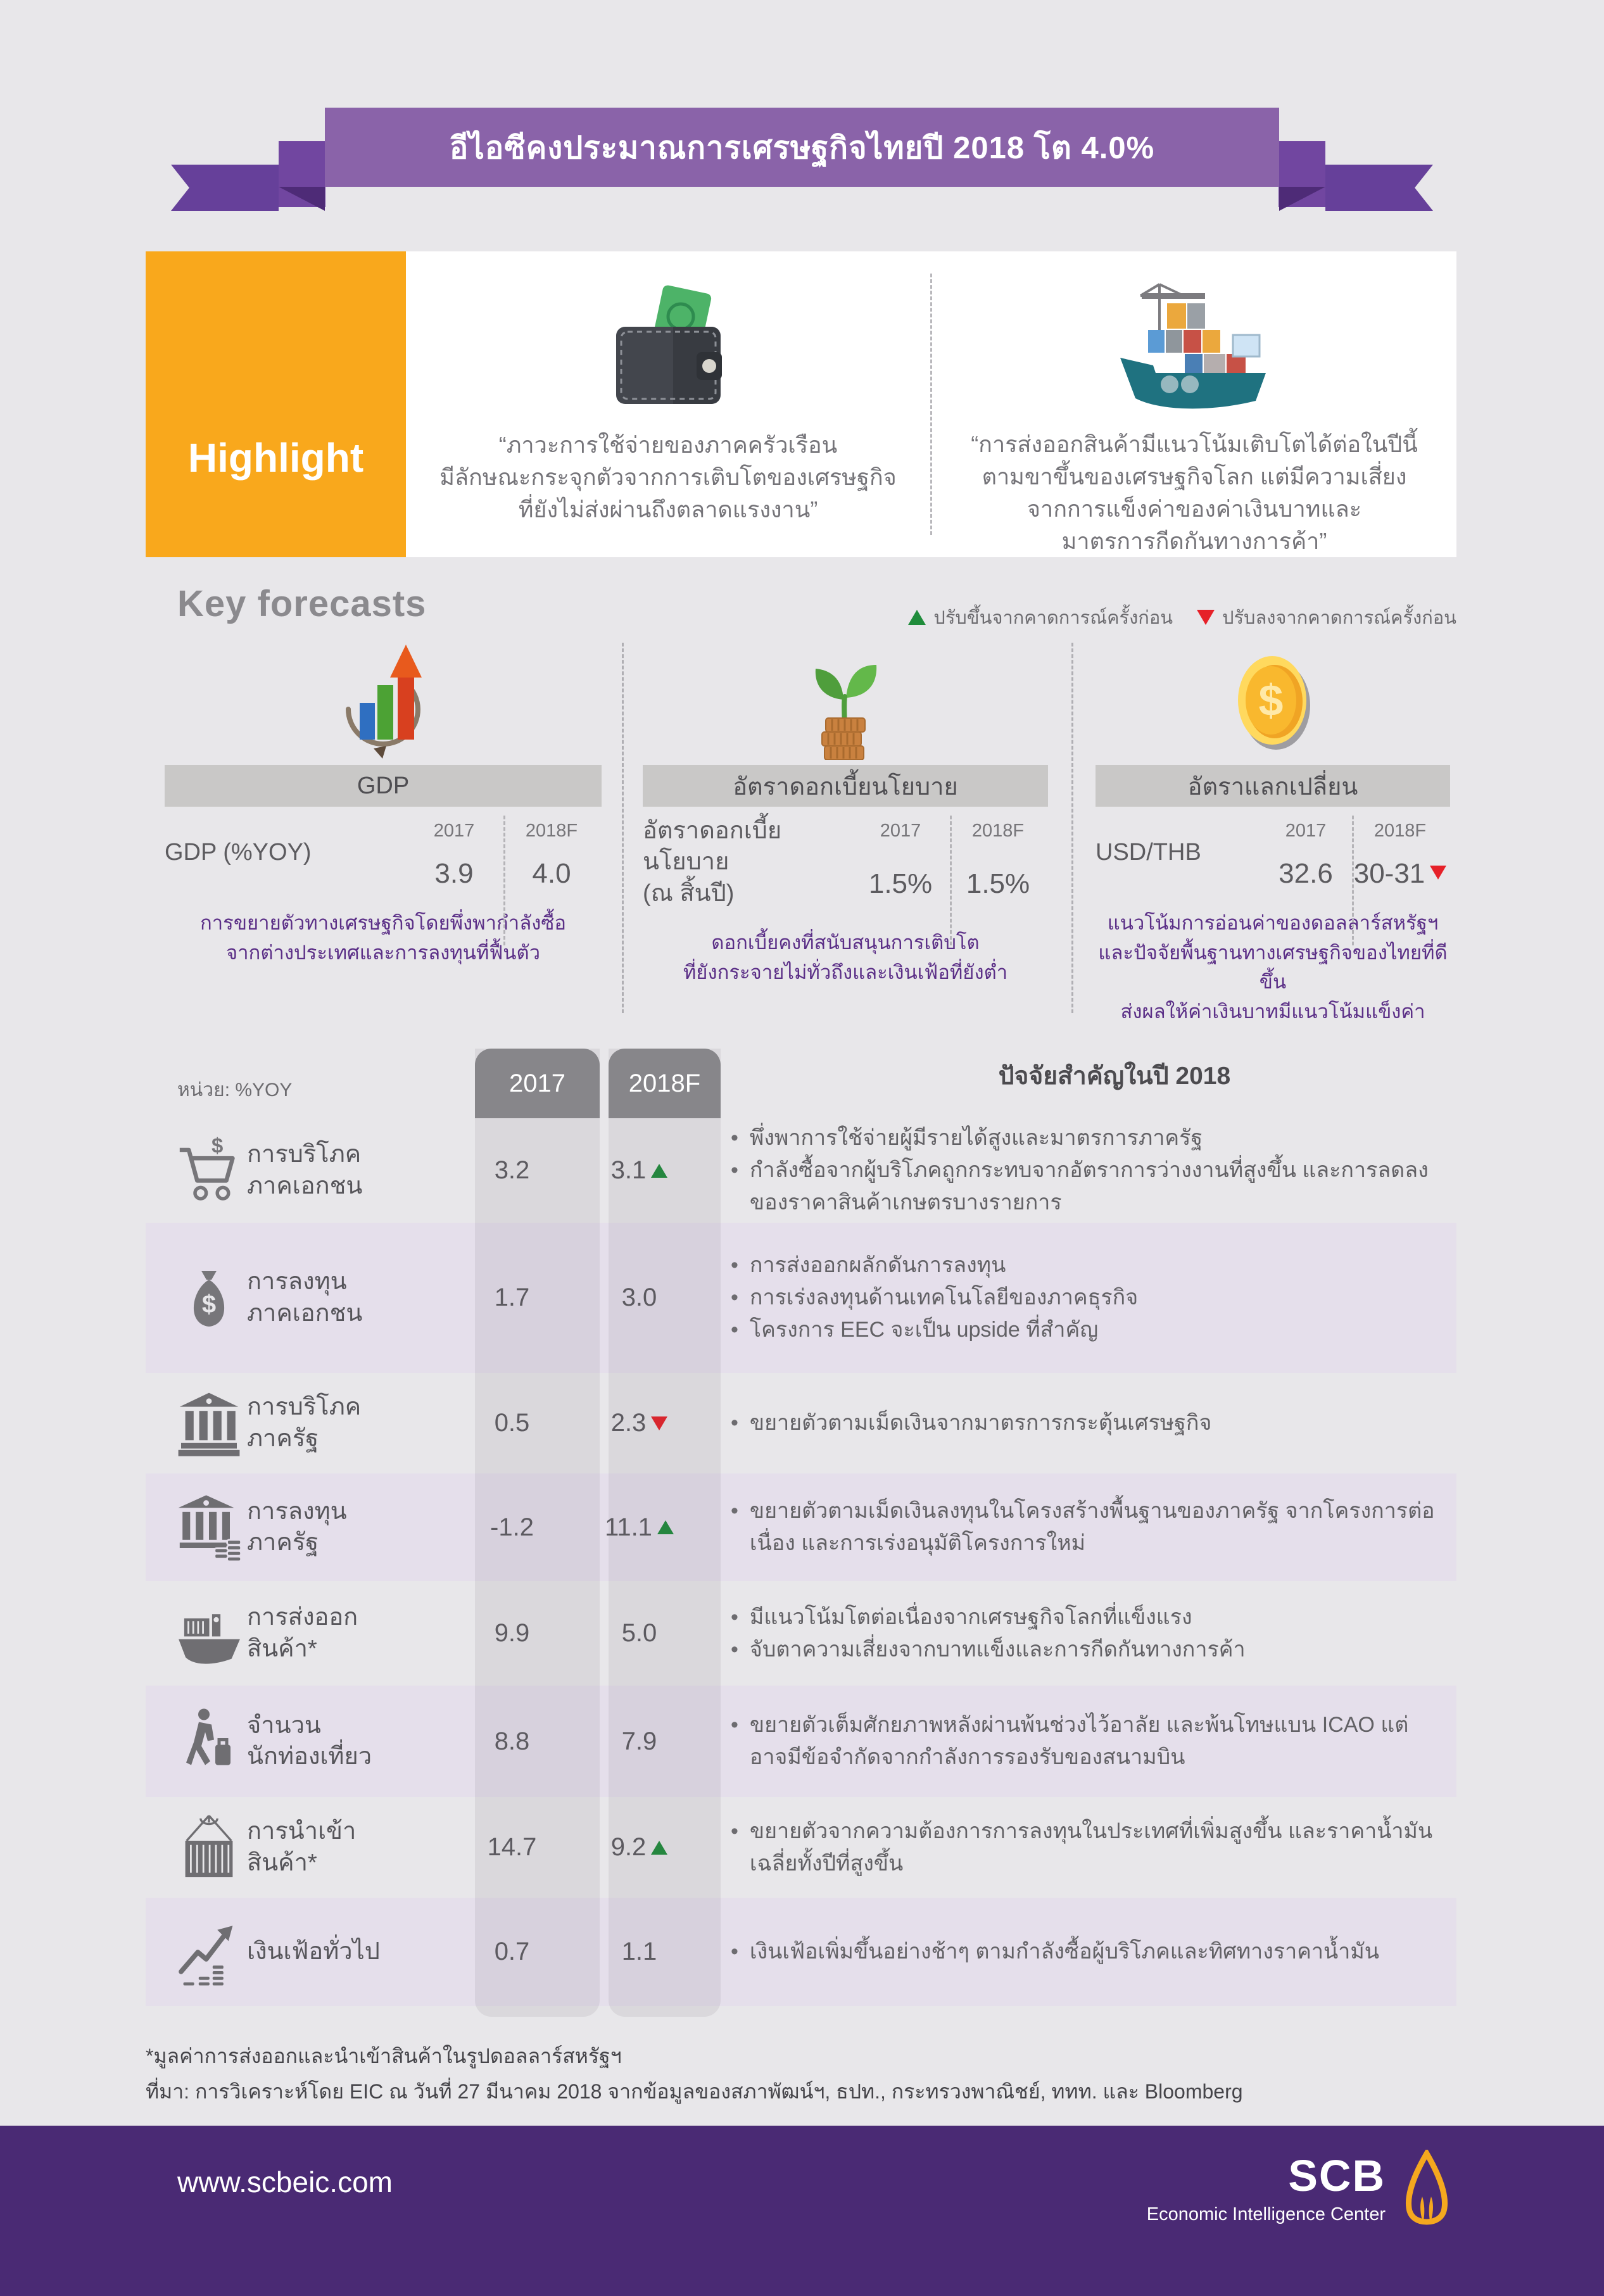 The height and width of the screenshot is (2296, 1604). Describe the element at coordinates (1337, 2175) in the screenshot. I see `scb-logo-text: SCB` at that location.